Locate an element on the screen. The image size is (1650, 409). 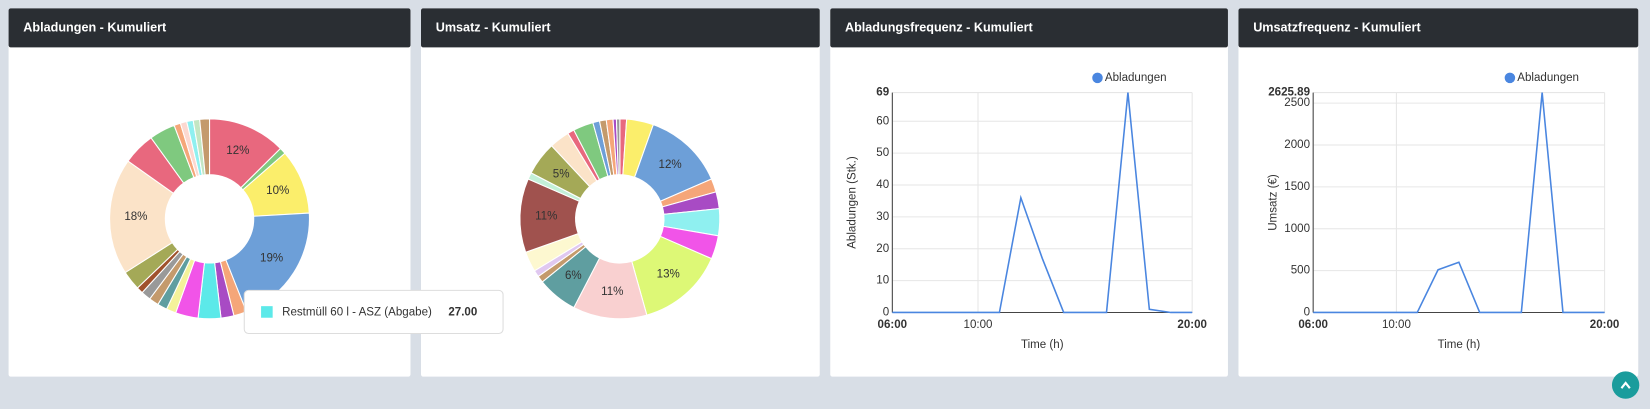
slice-label: 13% is located at coordinates (668, 274).